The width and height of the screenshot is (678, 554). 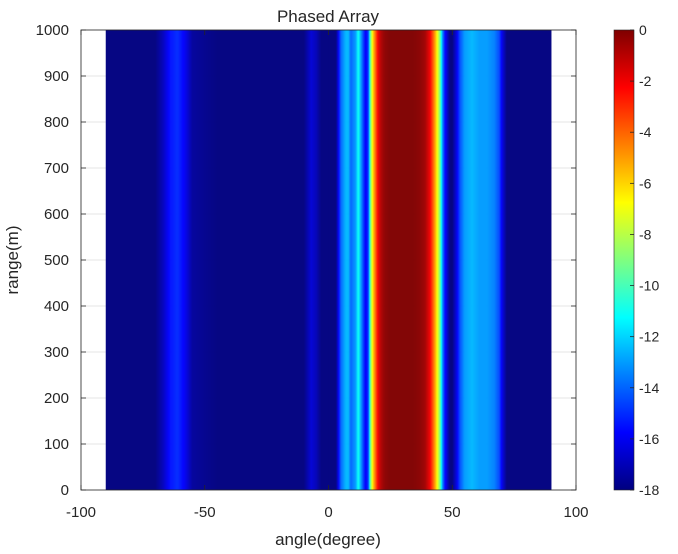 I want to click on y-tick-label: 200, so click(x=56, y=398).